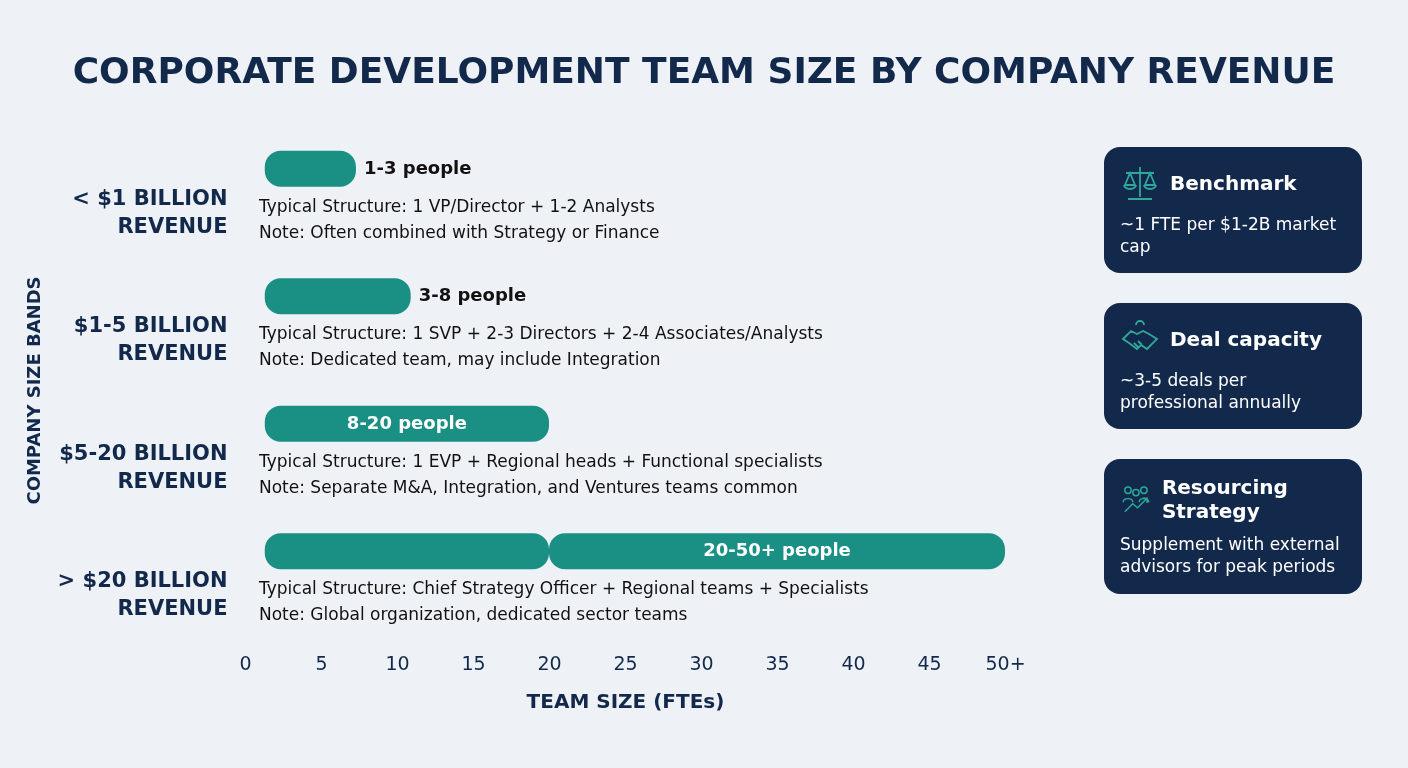 The height and width of the screenshot is (768, 1408). Describe the element at coordinates (528, 486) in the screenshot. I see `annotation: Note: Separate M&A, Integration, and Ventures teams common` at that location.